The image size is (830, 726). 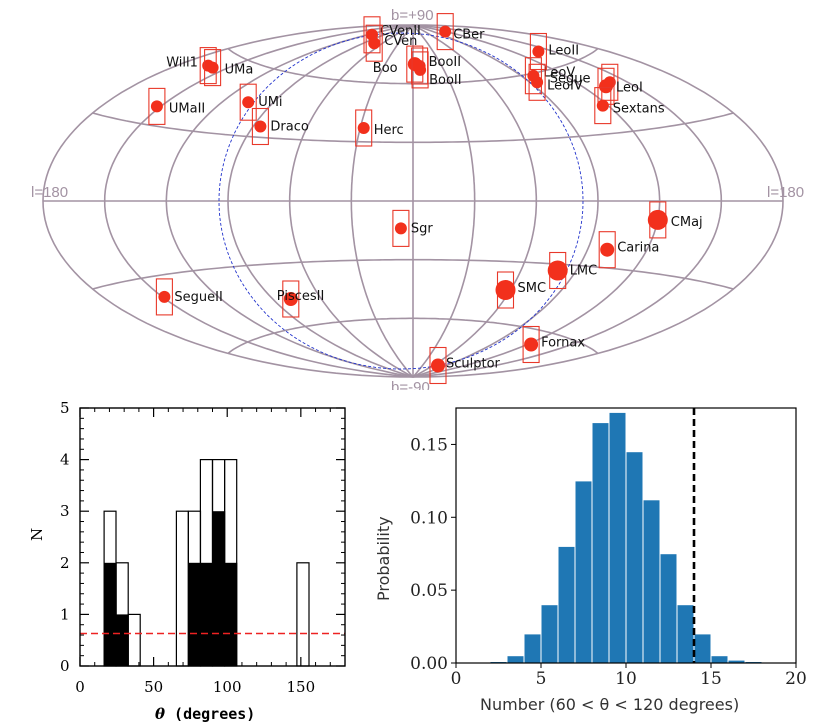 What do you see at coordinates (49, 192) in the screenshot?
I see `left-longitude-label: l=180` at bounding box center [49, 192].